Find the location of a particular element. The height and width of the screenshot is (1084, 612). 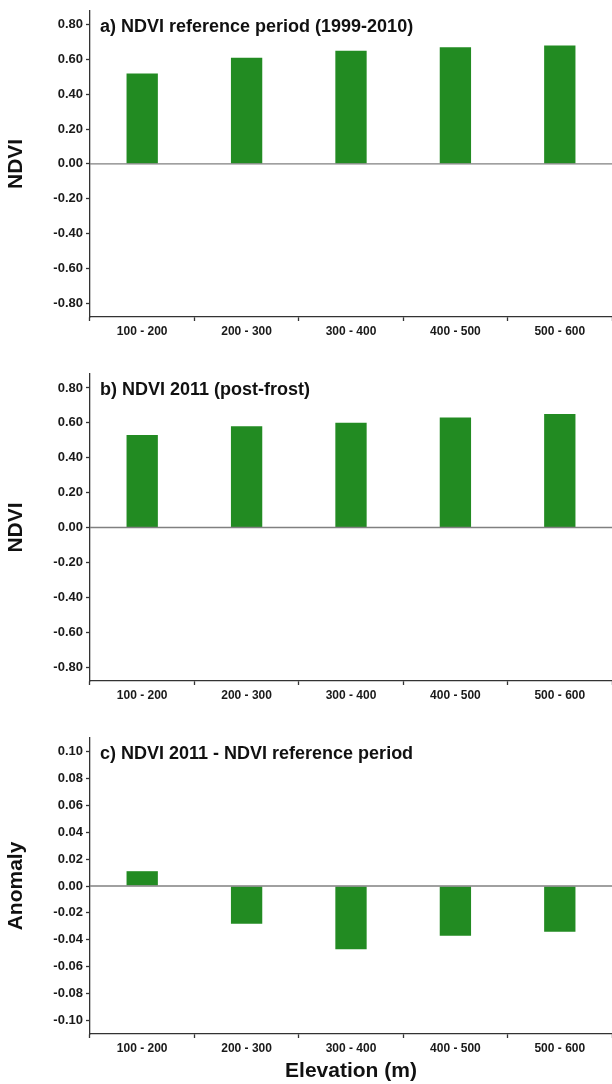

y-tick-label: 0.08 is located at coordinates (70, 777).